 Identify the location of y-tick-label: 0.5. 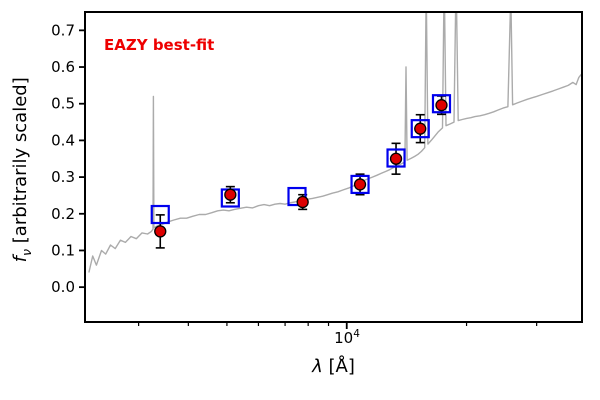
(63, 104).